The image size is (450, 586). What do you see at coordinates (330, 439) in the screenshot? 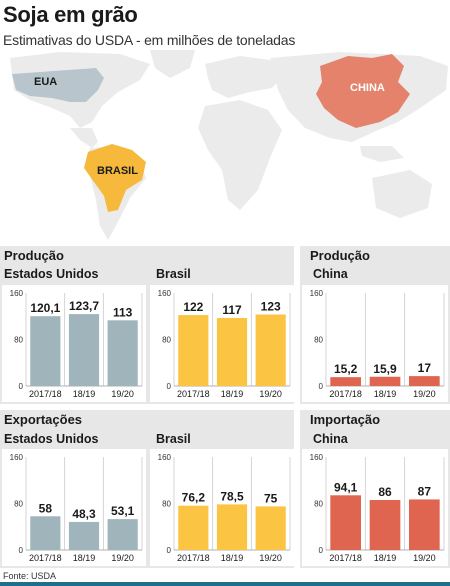
I see `country-label-cn-imports: China` at bounding box center [330, 439].